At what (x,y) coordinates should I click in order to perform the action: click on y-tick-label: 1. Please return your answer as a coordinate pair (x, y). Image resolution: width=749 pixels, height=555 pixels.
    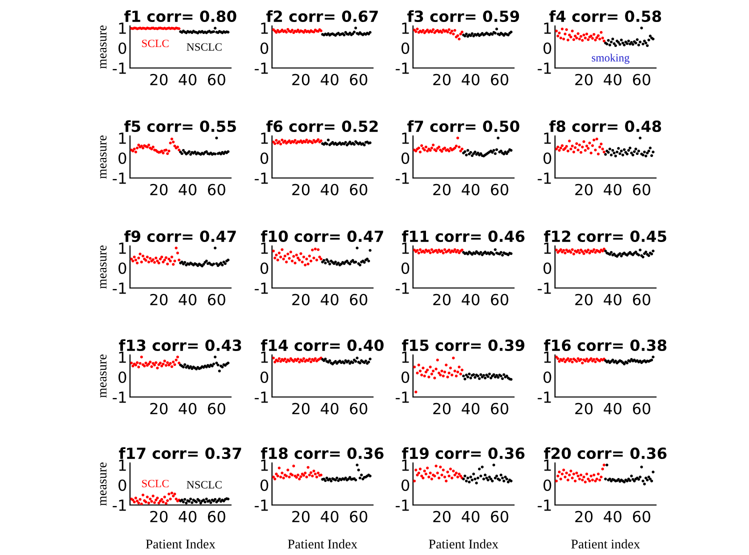
    Looking at the image, I should click on (547, 248).